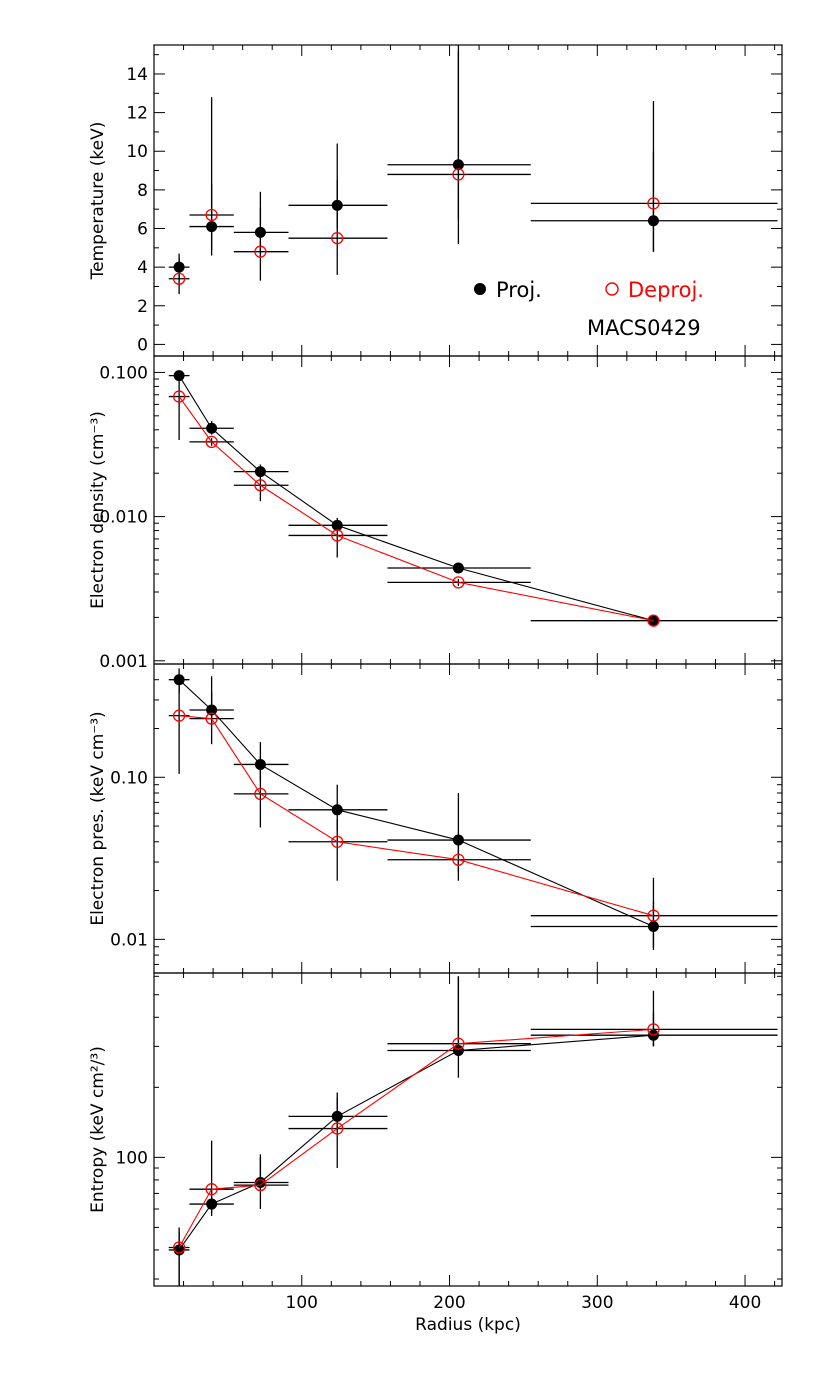 The height and width of the screenshot is (1382, 830). Describe the element at coordinates (137, 152) in the screenshot. I see `y-tick-label: 10` at that location.